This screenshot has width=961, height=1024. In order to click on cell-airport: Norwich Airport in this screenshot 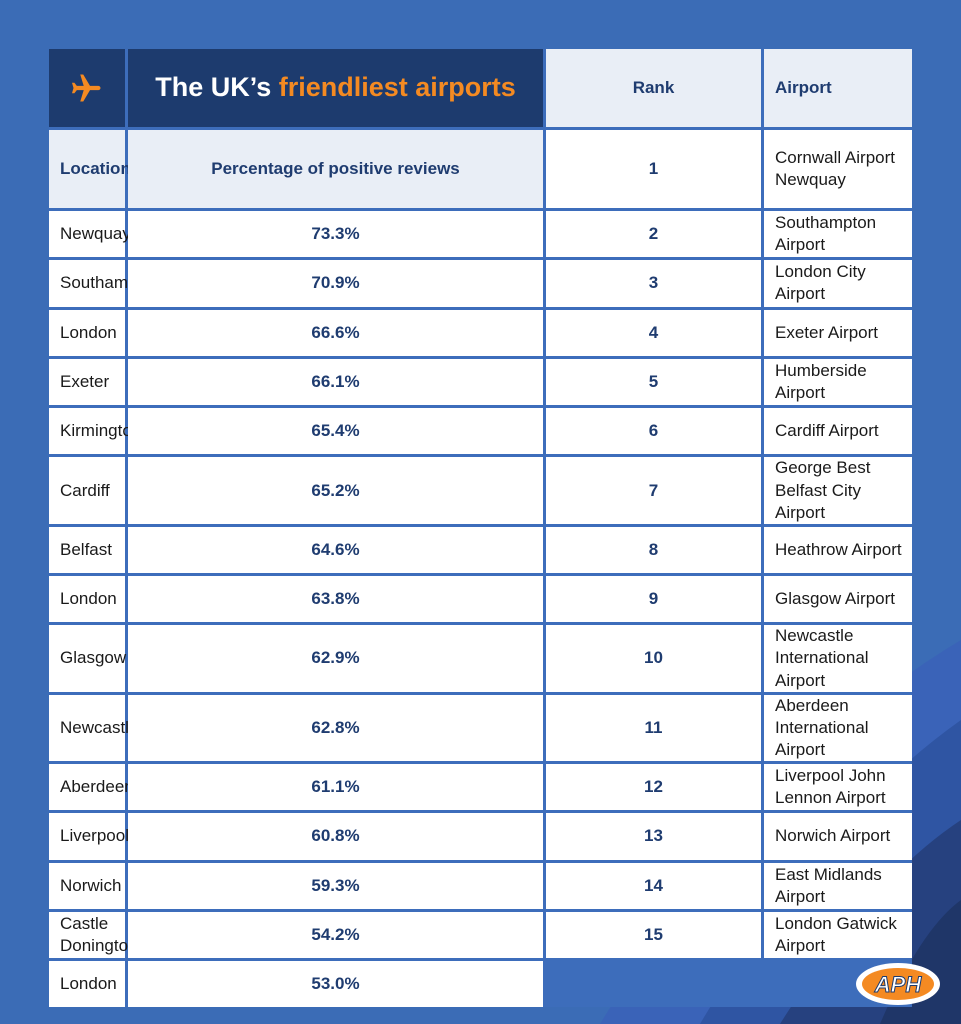, I will do `click(838, 836)`.